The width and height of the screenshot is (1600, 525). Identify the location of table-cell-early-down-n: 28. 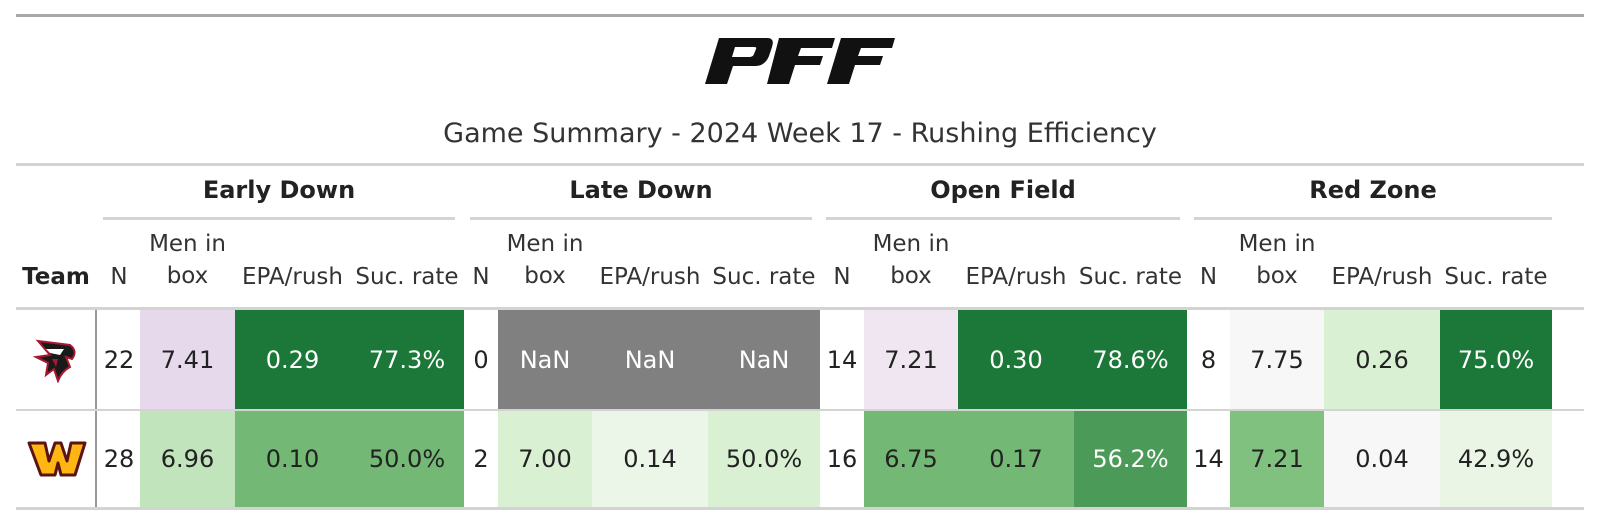
(119, 459).